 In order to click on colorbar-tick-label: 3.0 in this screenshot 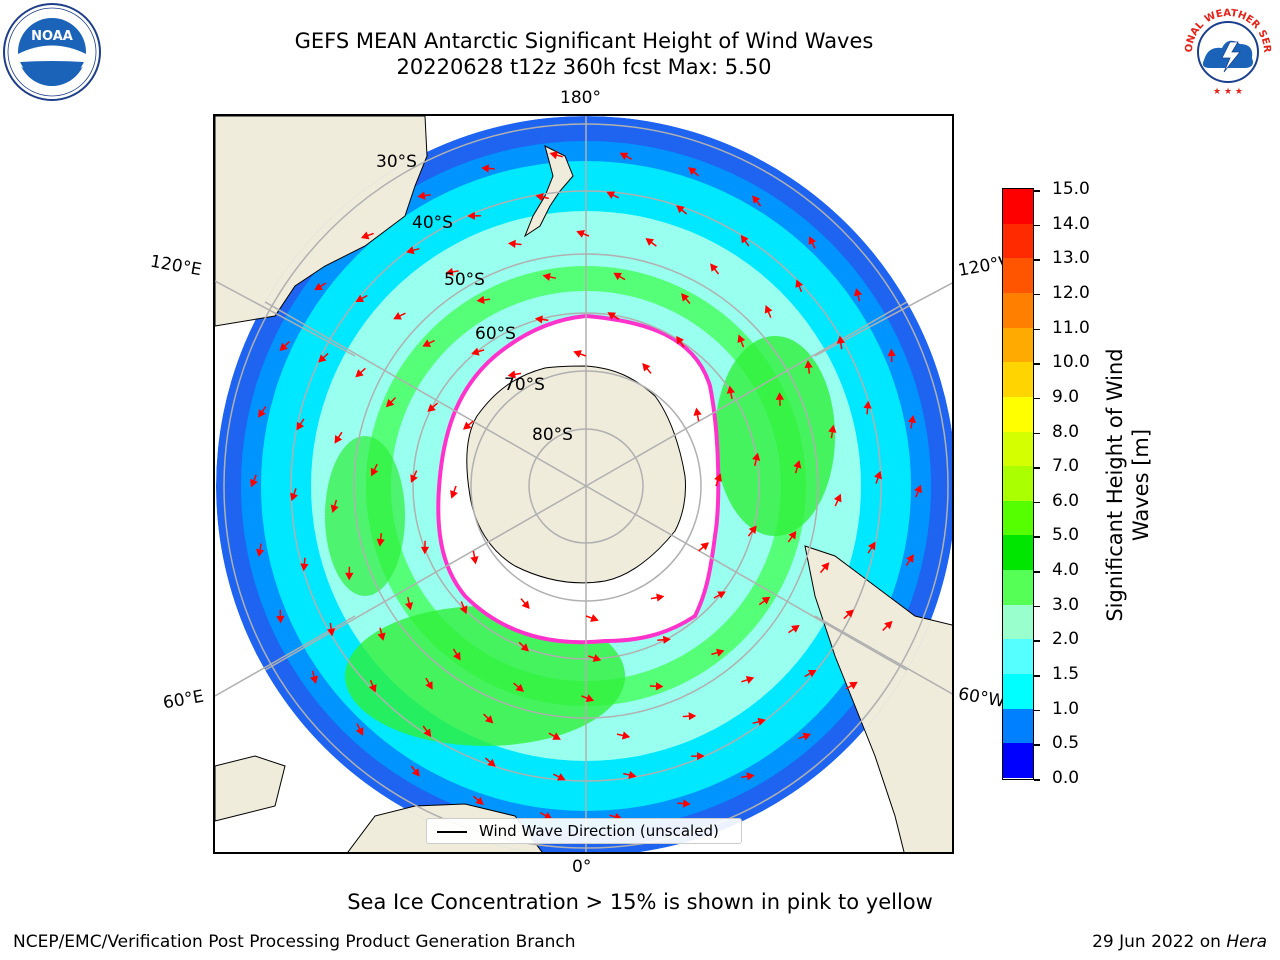, I will do `click(1066, 604)`.